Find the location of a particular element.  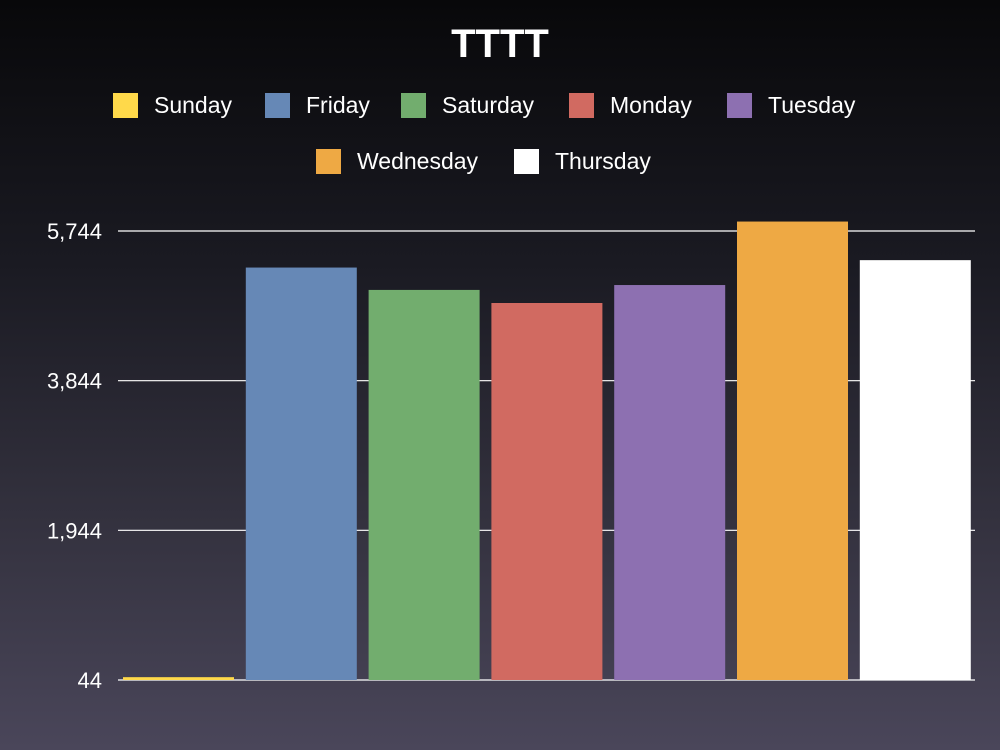

y-tick-label: 5,744 is located at coordinates (74, 231).